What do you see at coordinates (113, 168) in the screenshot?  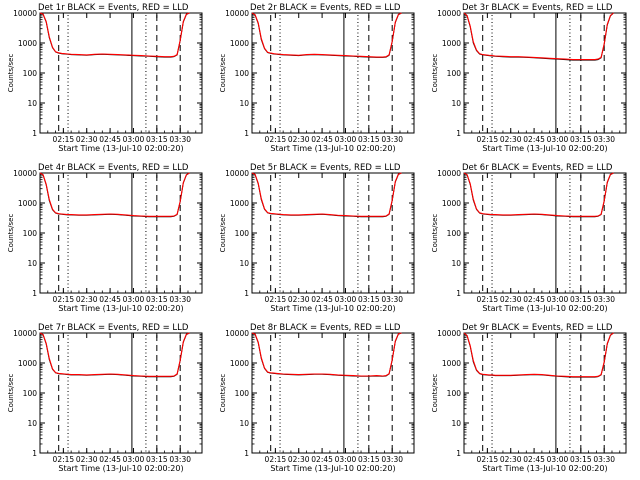 I see `panel-title: Det 4r BLACK = Events, RED = LLD` at bounding box center [113, 168].